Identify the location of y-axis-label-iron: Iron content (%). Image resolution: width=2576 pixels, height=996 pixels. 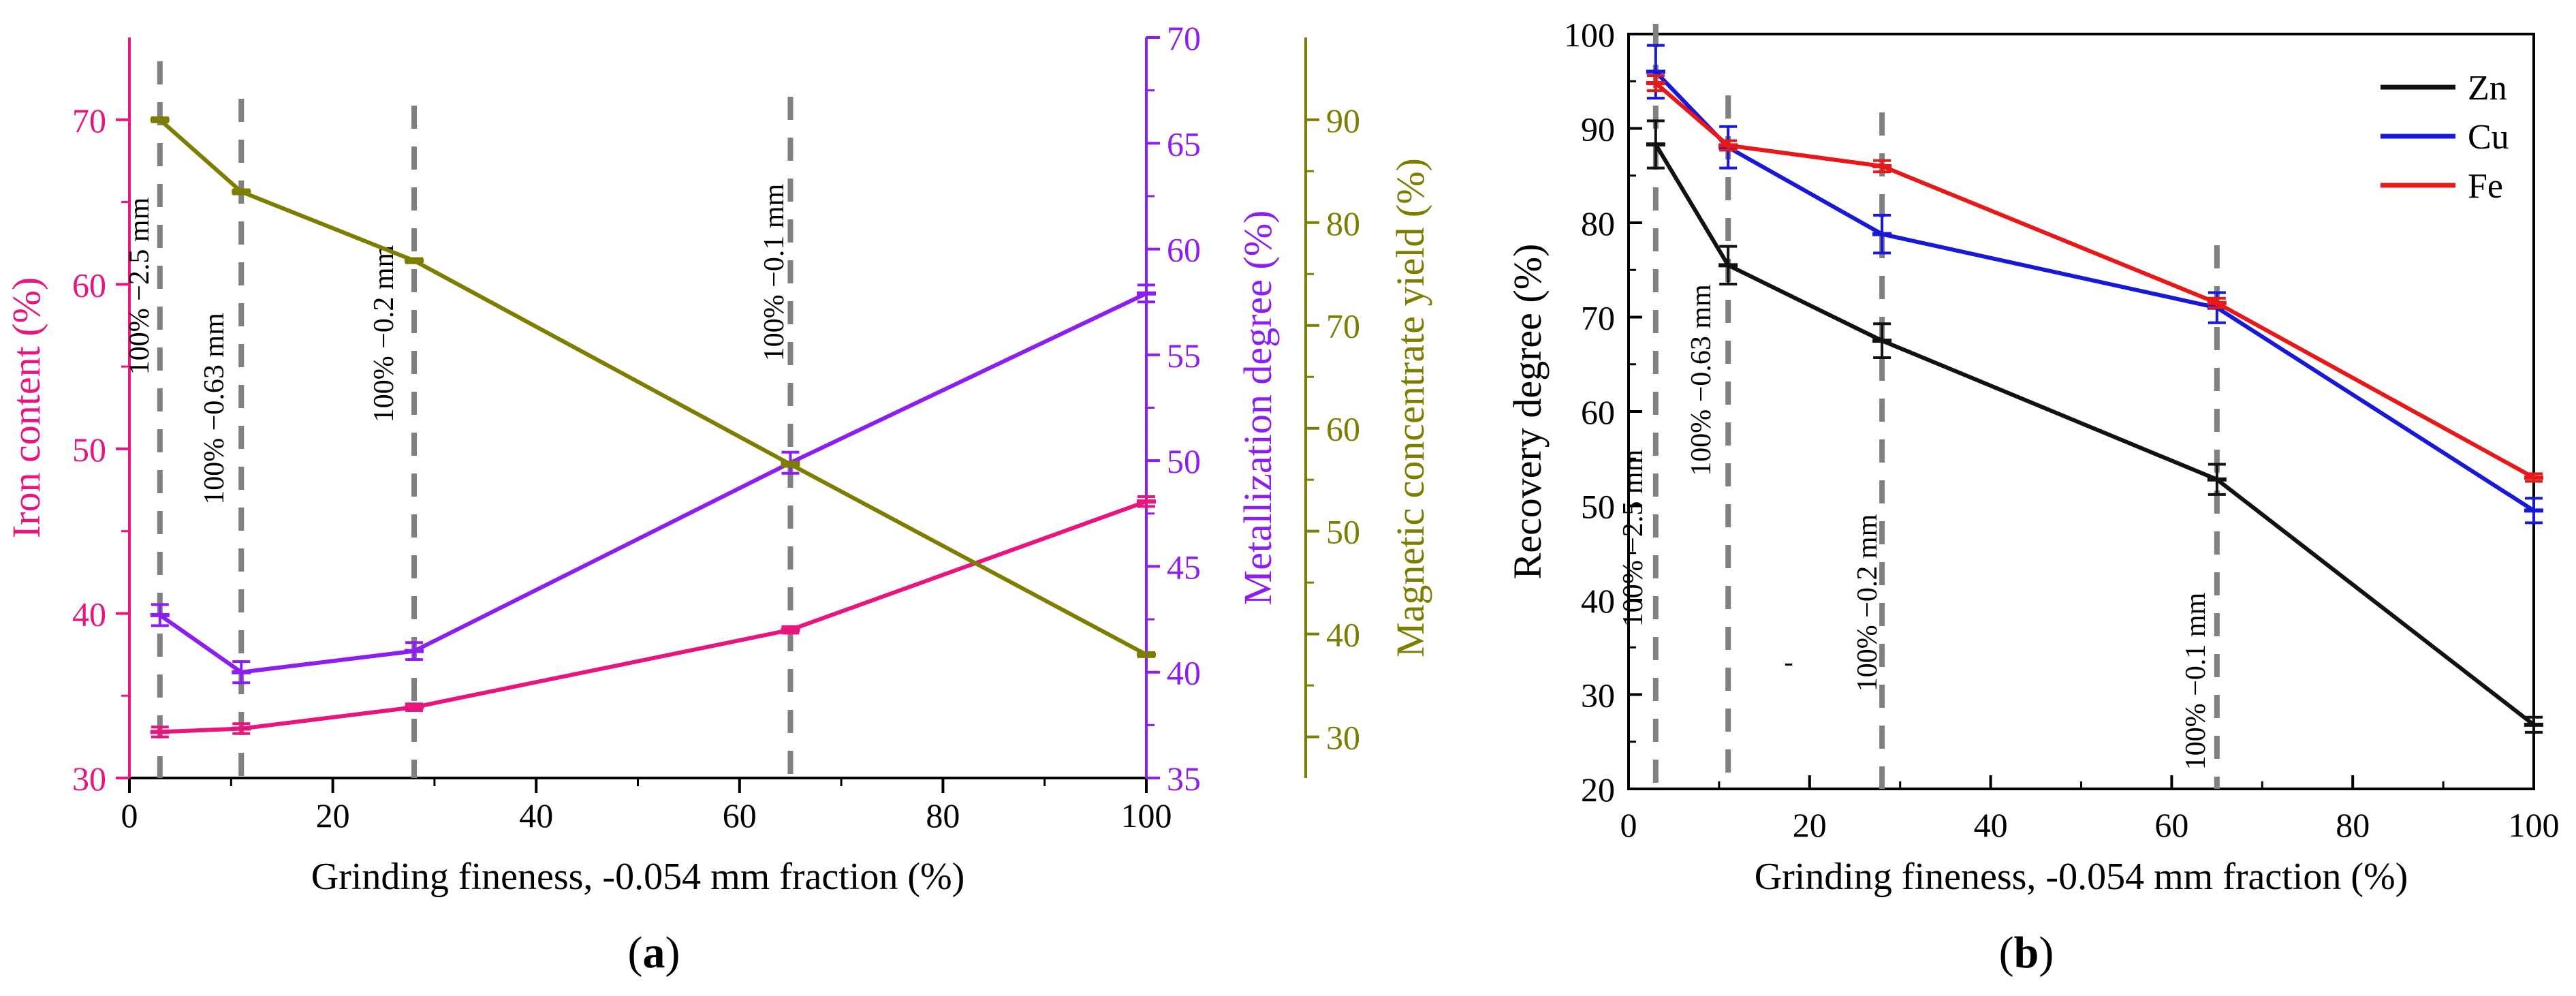
(26, 407).